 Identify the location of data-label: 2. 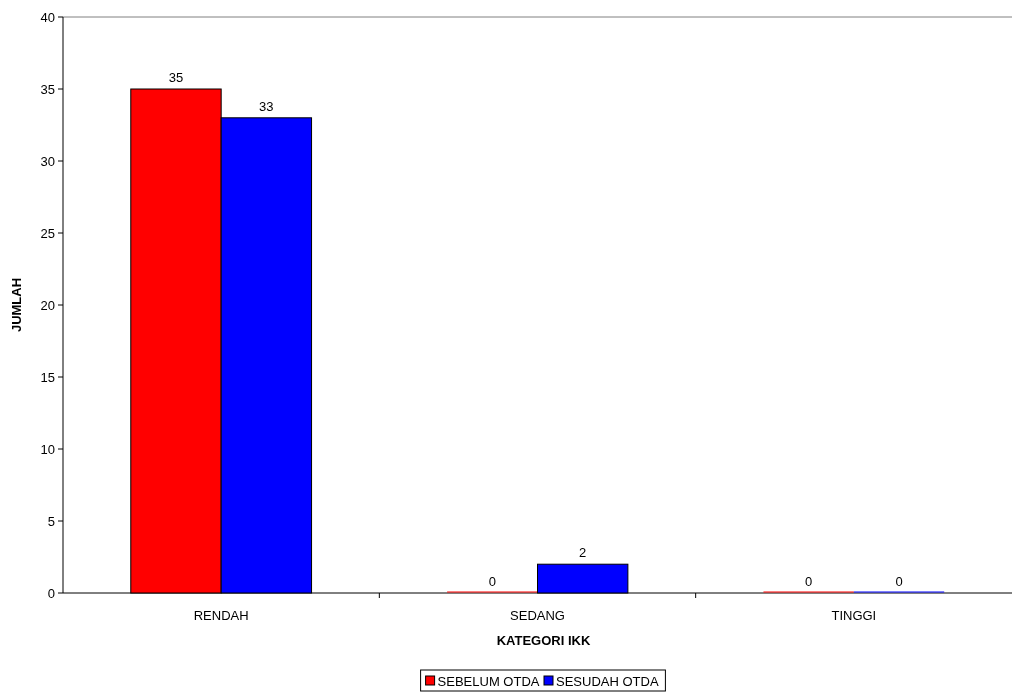
(583, 553).